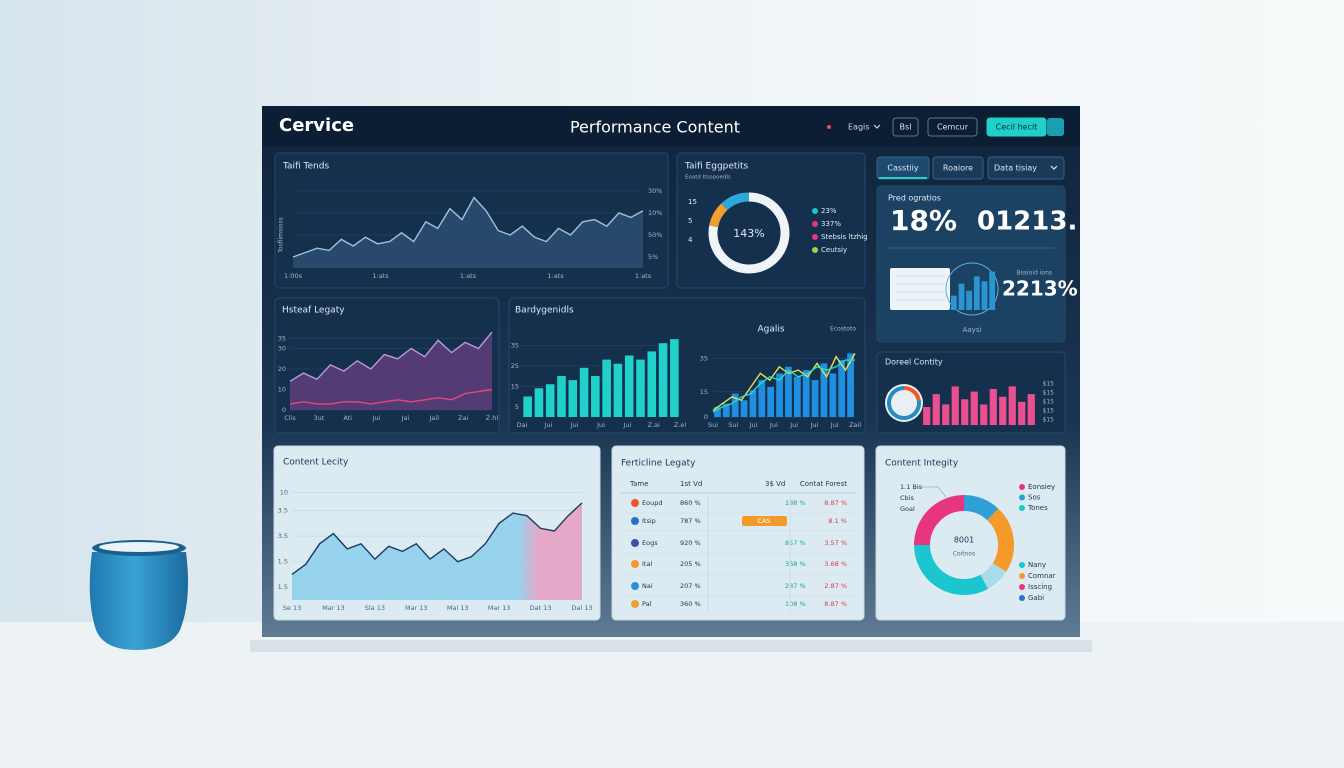  What do you see at coordinates (416, 608) in the screenshot?
I see `x-tick-label: Mar 13` at bounding box center [416, 608].